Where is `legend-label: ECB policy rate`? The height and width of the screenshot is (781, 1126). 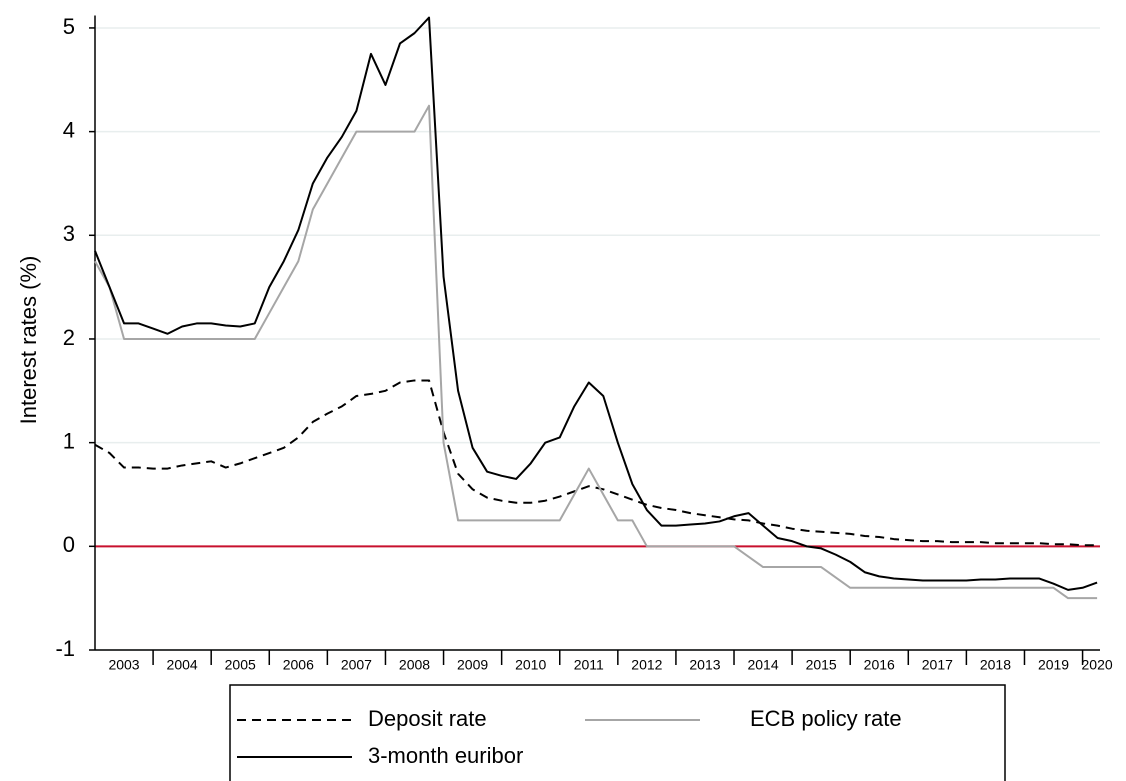
legend-label: ECB policy rate is located at coordinates (826, 718).